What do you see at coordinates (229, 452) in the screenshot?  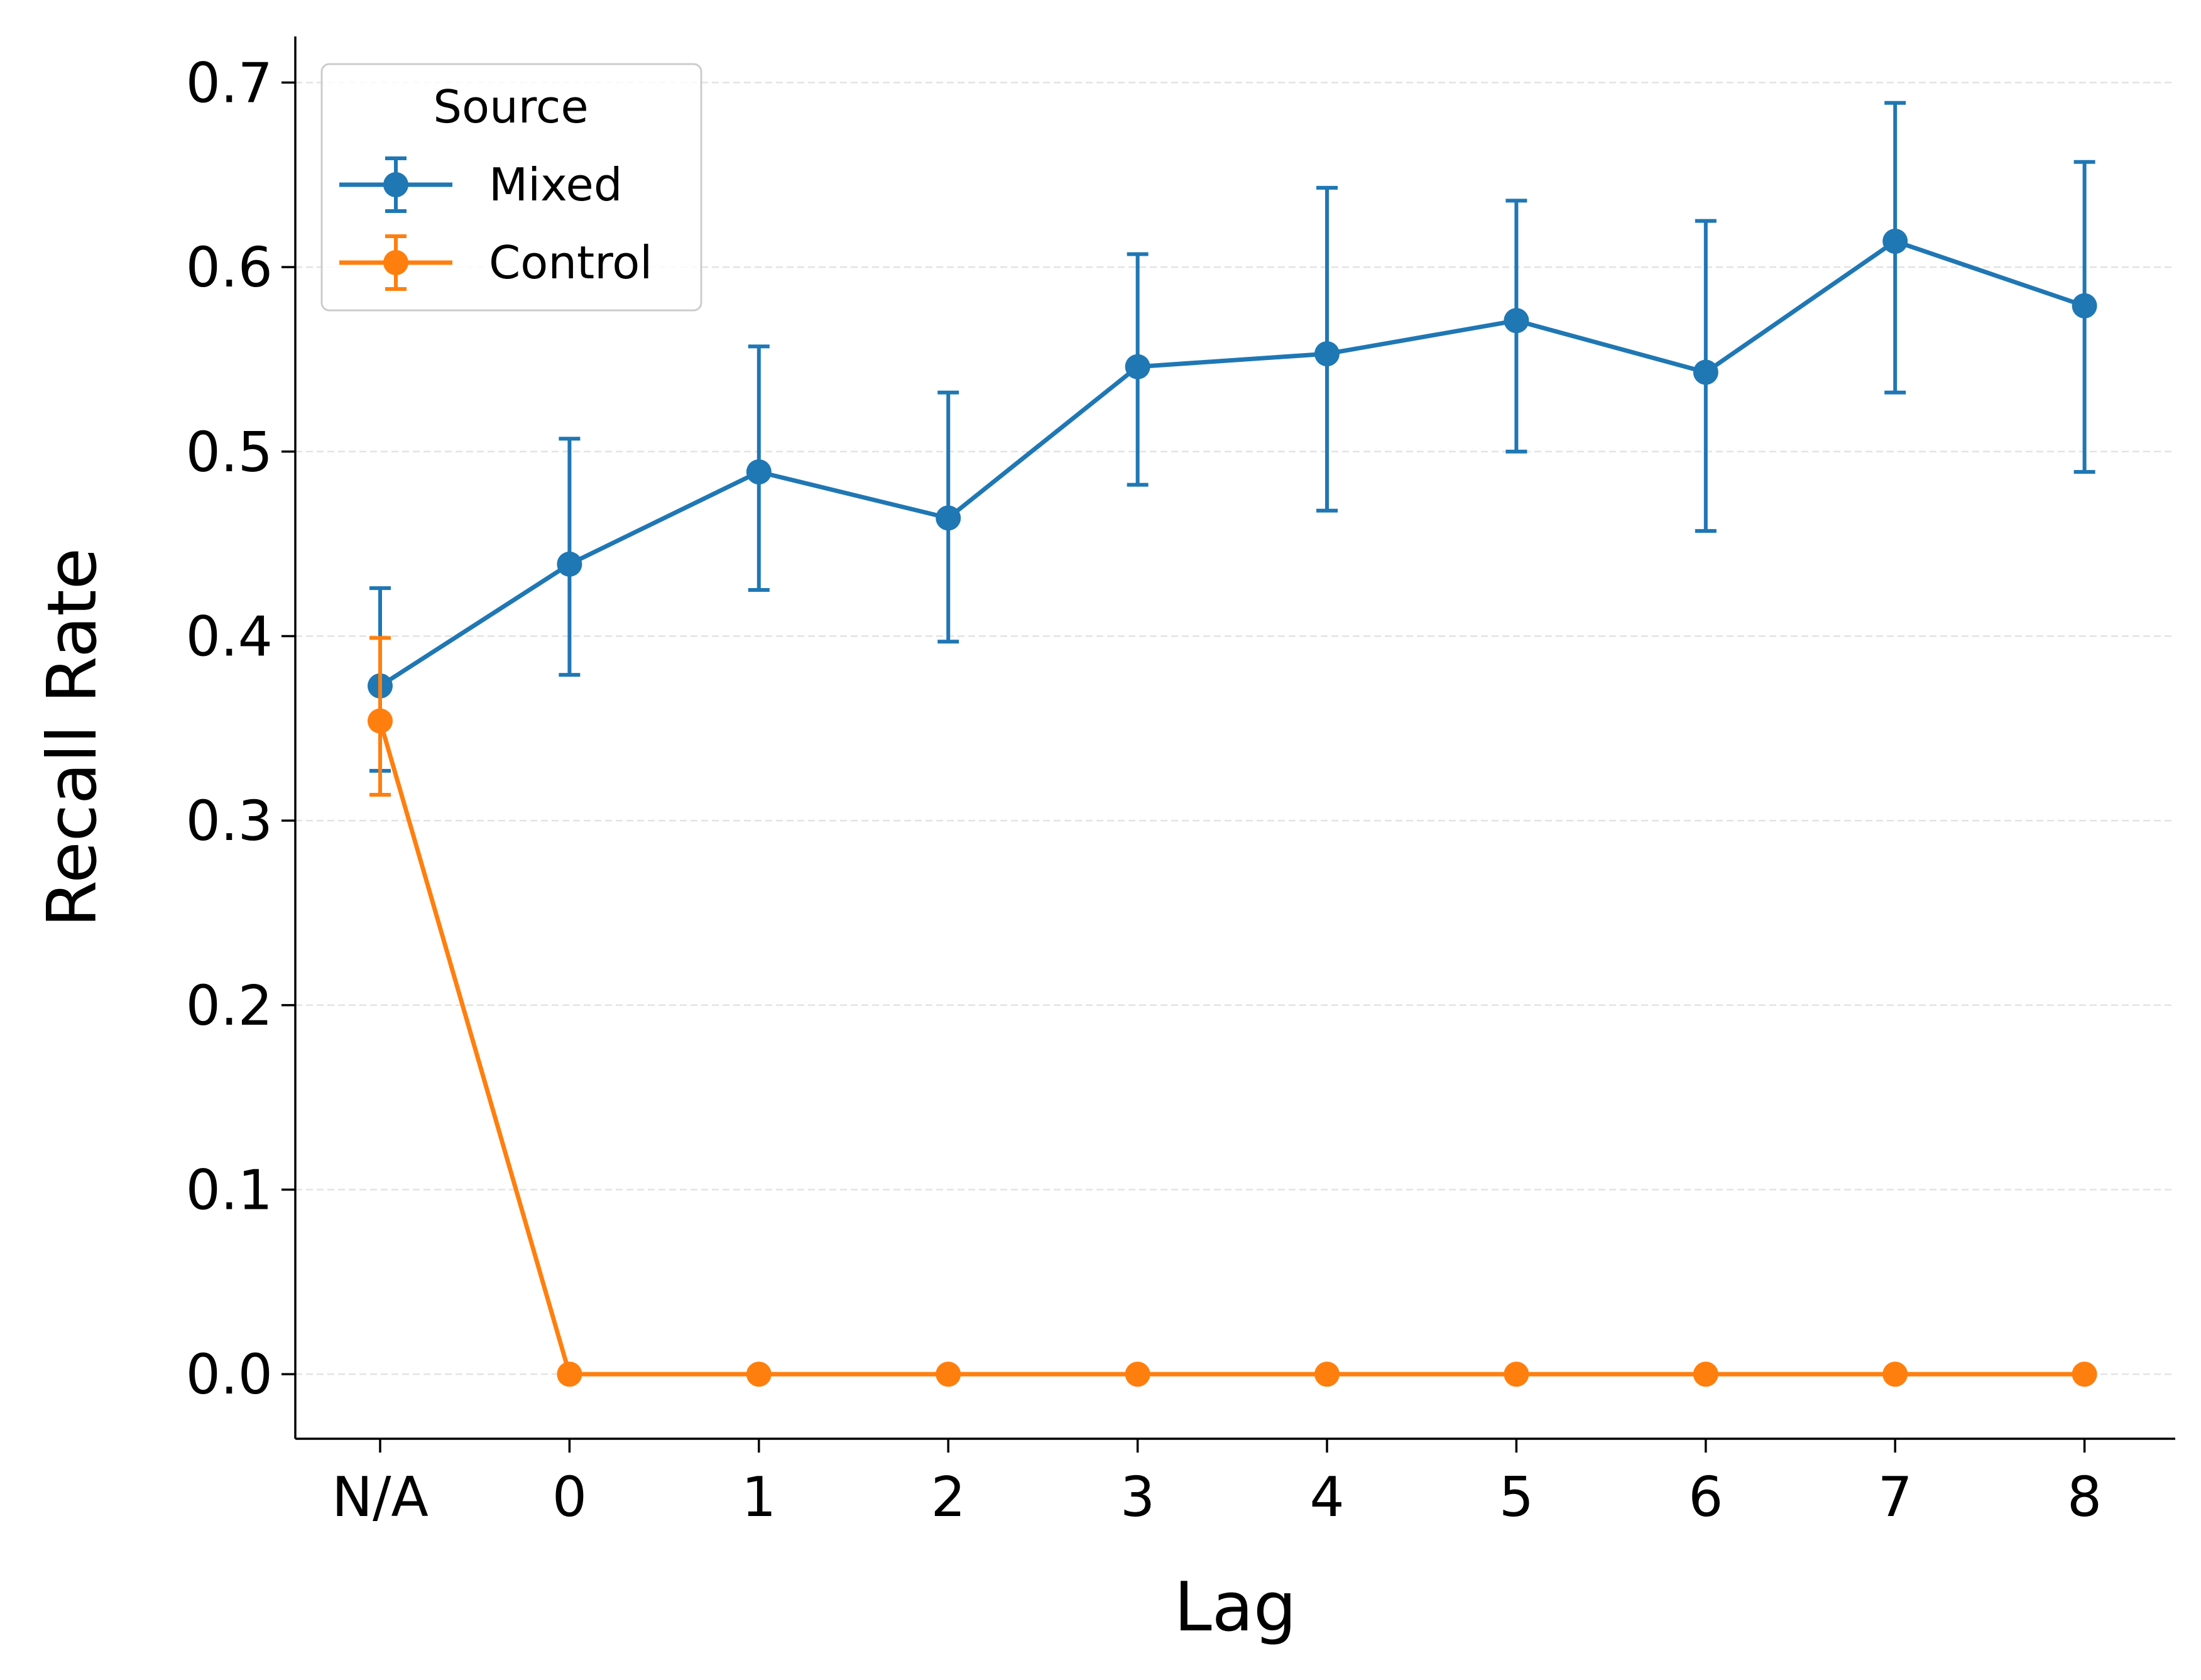 I see `y-tick-label-5: 0.5` at bounding box center [229, 452].